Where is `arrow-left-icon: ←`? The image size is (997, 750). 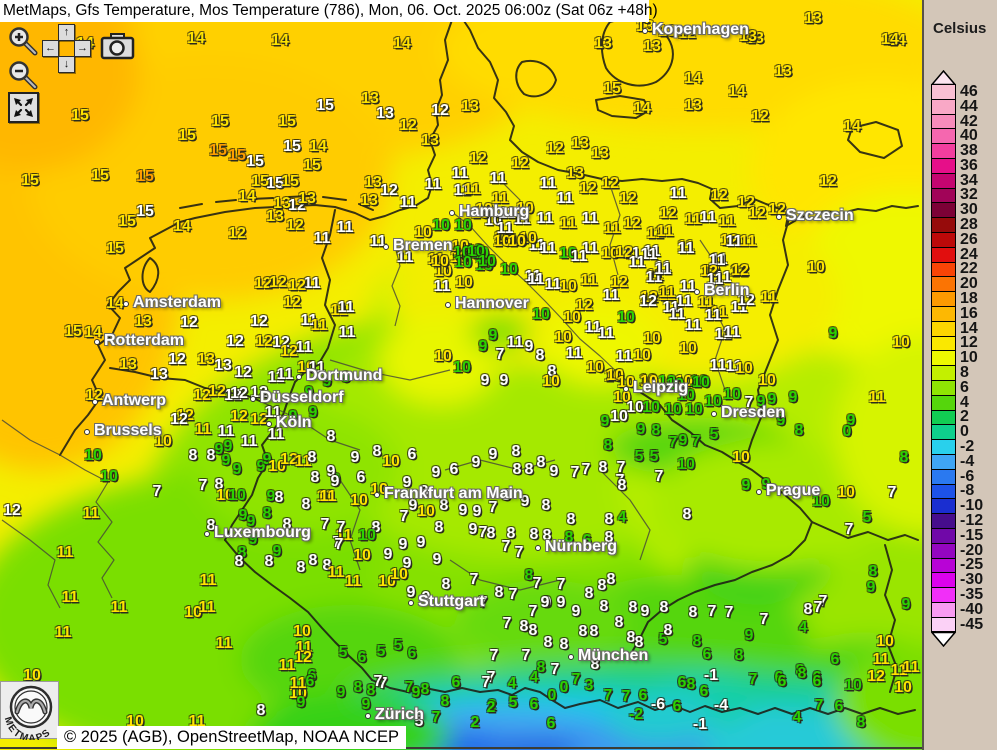
arrow-left-icon: ← is located at coordinates (50, 48).